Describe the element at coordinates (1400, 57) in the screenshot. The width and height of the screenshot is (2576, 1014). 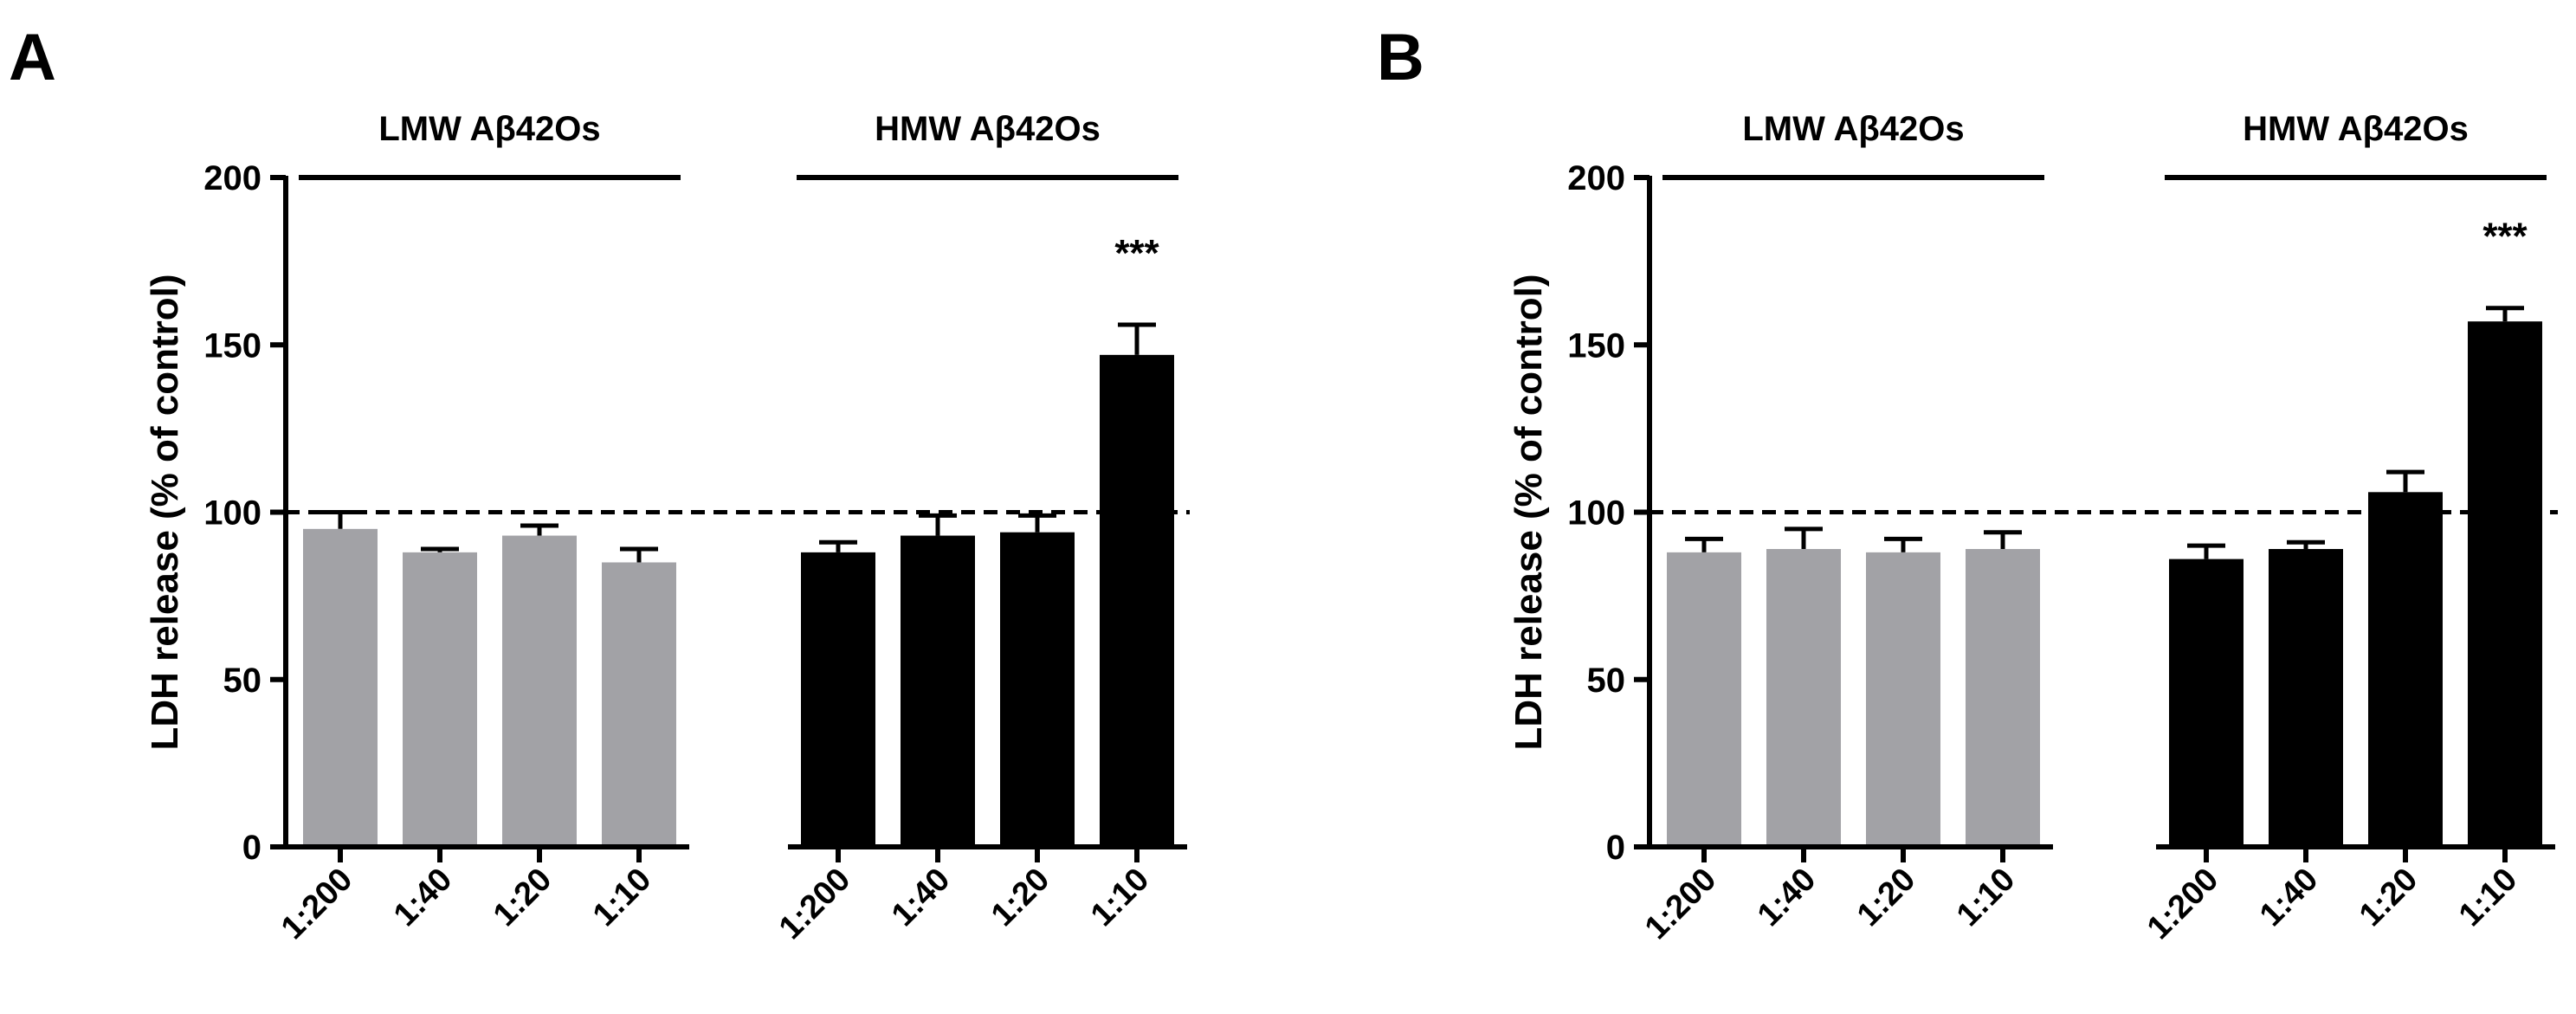
I see `panel-letter: B` at that location.